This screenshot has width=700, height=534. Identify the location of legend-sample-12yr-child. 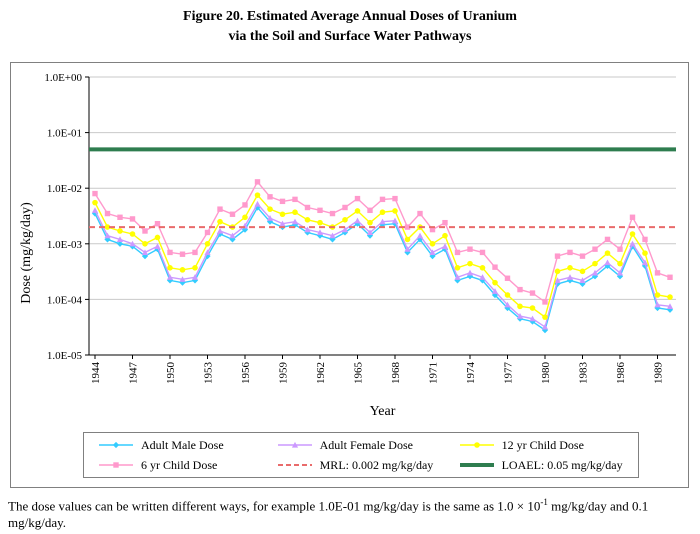
(476, 445).